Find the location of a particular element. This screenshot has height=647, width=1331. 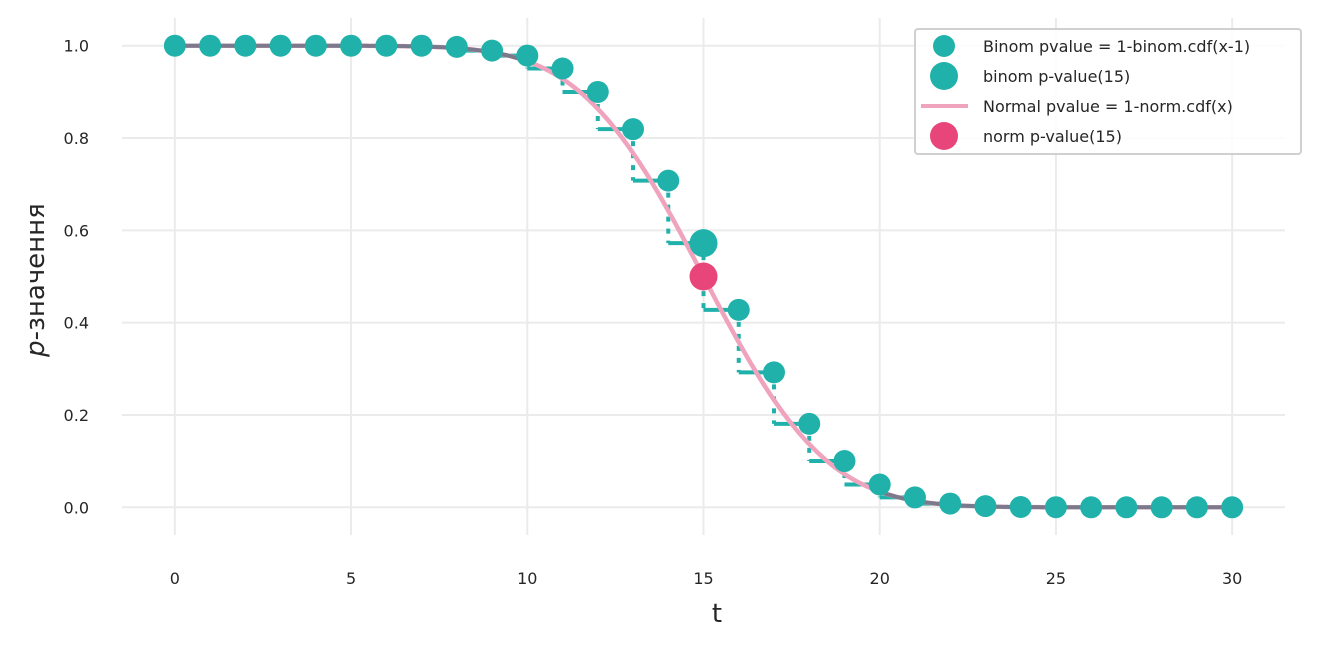

legend-label-norm-15: norm p-value(15) is located at coordinates (1052, 136).